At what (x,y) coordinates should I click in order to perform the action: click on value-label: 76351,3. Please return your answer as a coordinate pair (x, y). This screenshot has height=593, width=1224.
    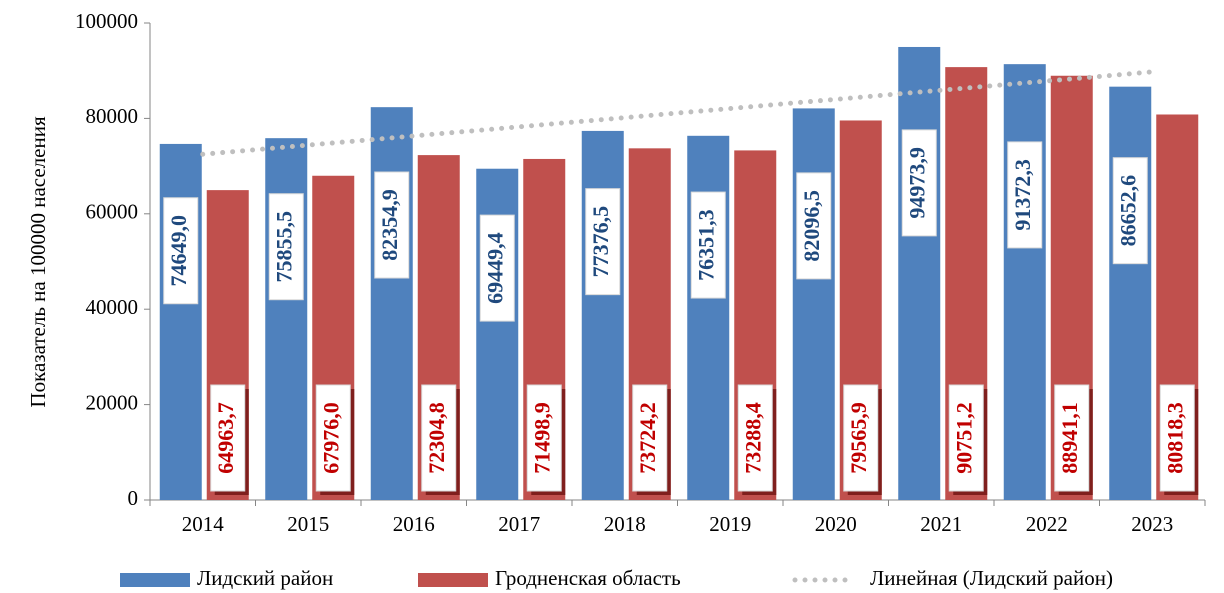
    Looking at the image, I should click on (705, 244).